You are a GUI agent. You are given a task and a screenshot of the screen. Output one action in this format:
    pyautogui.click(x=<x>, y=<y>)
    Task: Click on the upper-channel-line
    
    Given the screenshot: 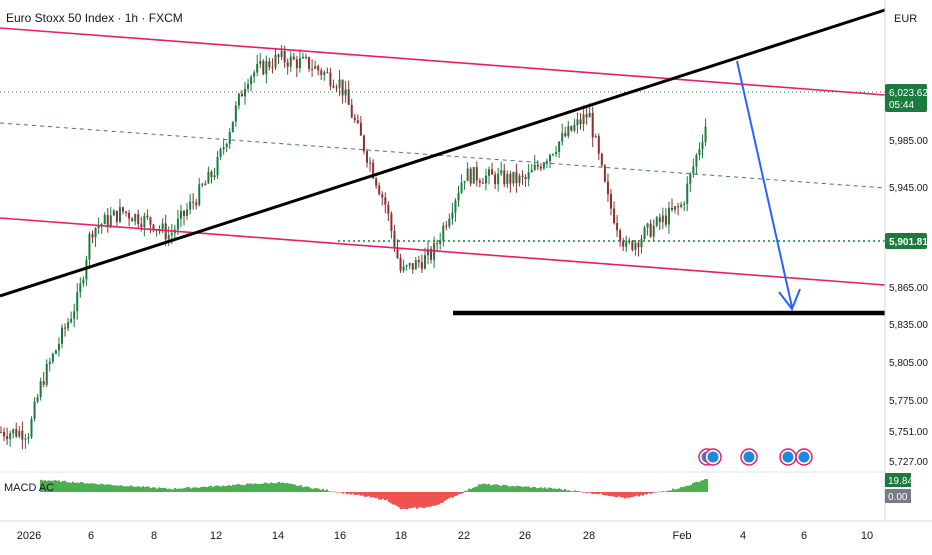 What is the action you would take?
    pyautogui.click(x=443, y=61)
    